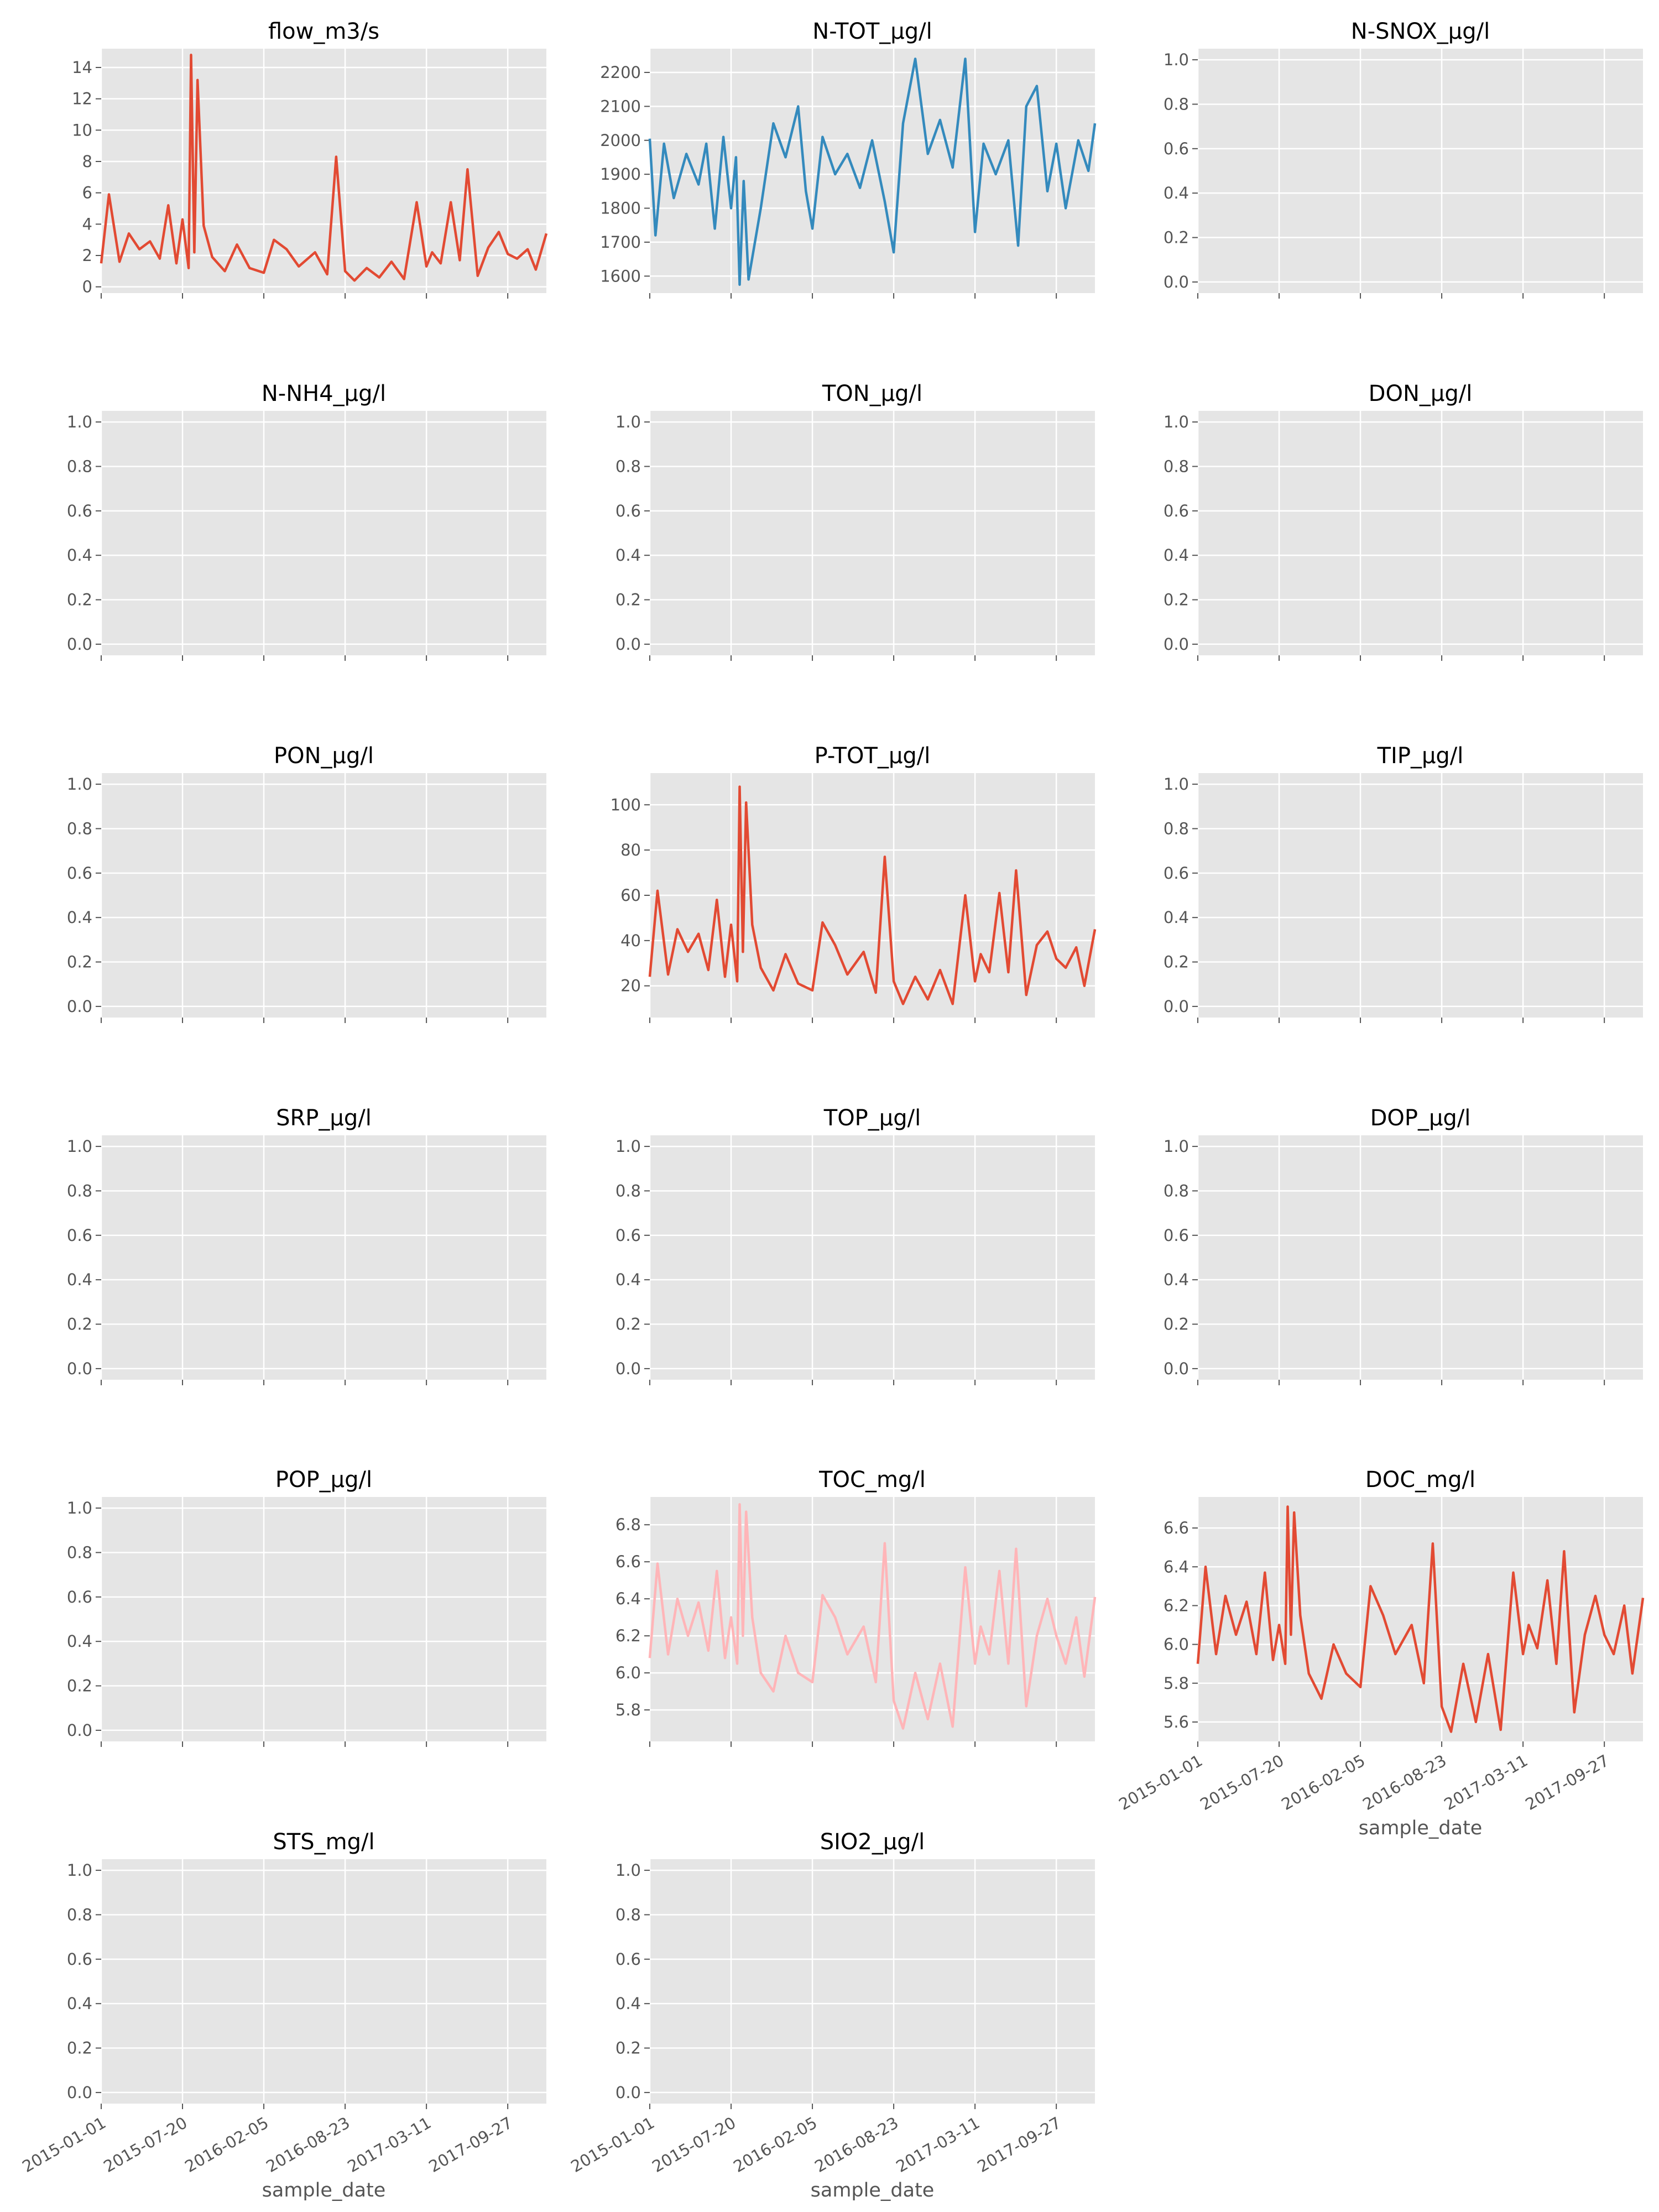 The width and height of the screenshot is (1659, 2212). I want to click on subplot-title: SIO2_µg/l, so click(873, 1842).